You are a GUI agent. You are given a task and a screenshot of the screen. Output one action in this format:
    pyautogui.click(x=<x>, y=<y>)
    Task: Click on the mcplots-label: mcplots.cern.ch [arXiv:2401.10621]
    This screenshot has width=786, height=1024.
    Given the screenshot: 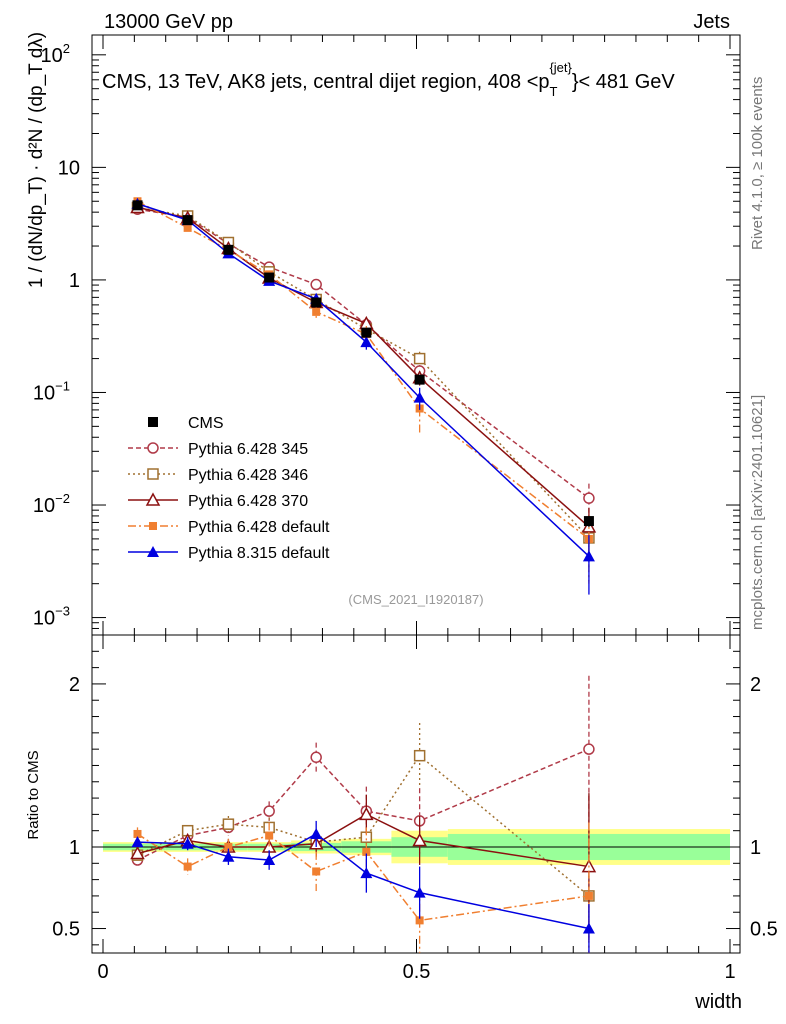 What is the action you would take?
    pyautogui.click(x=757, y=512)
    